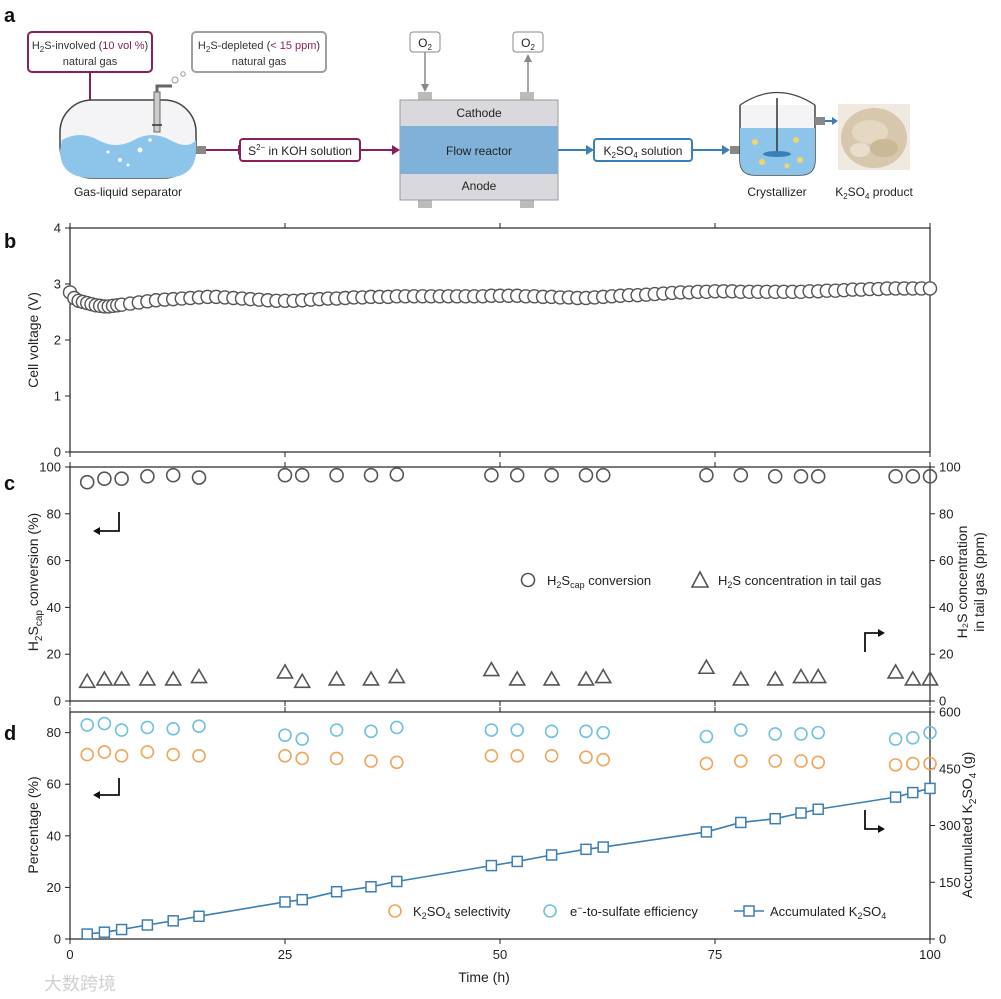  What do you see at coordinates (57, 228) in the screenshot?
I see `y-tick-label: 4` at bounding box center [57, 228].